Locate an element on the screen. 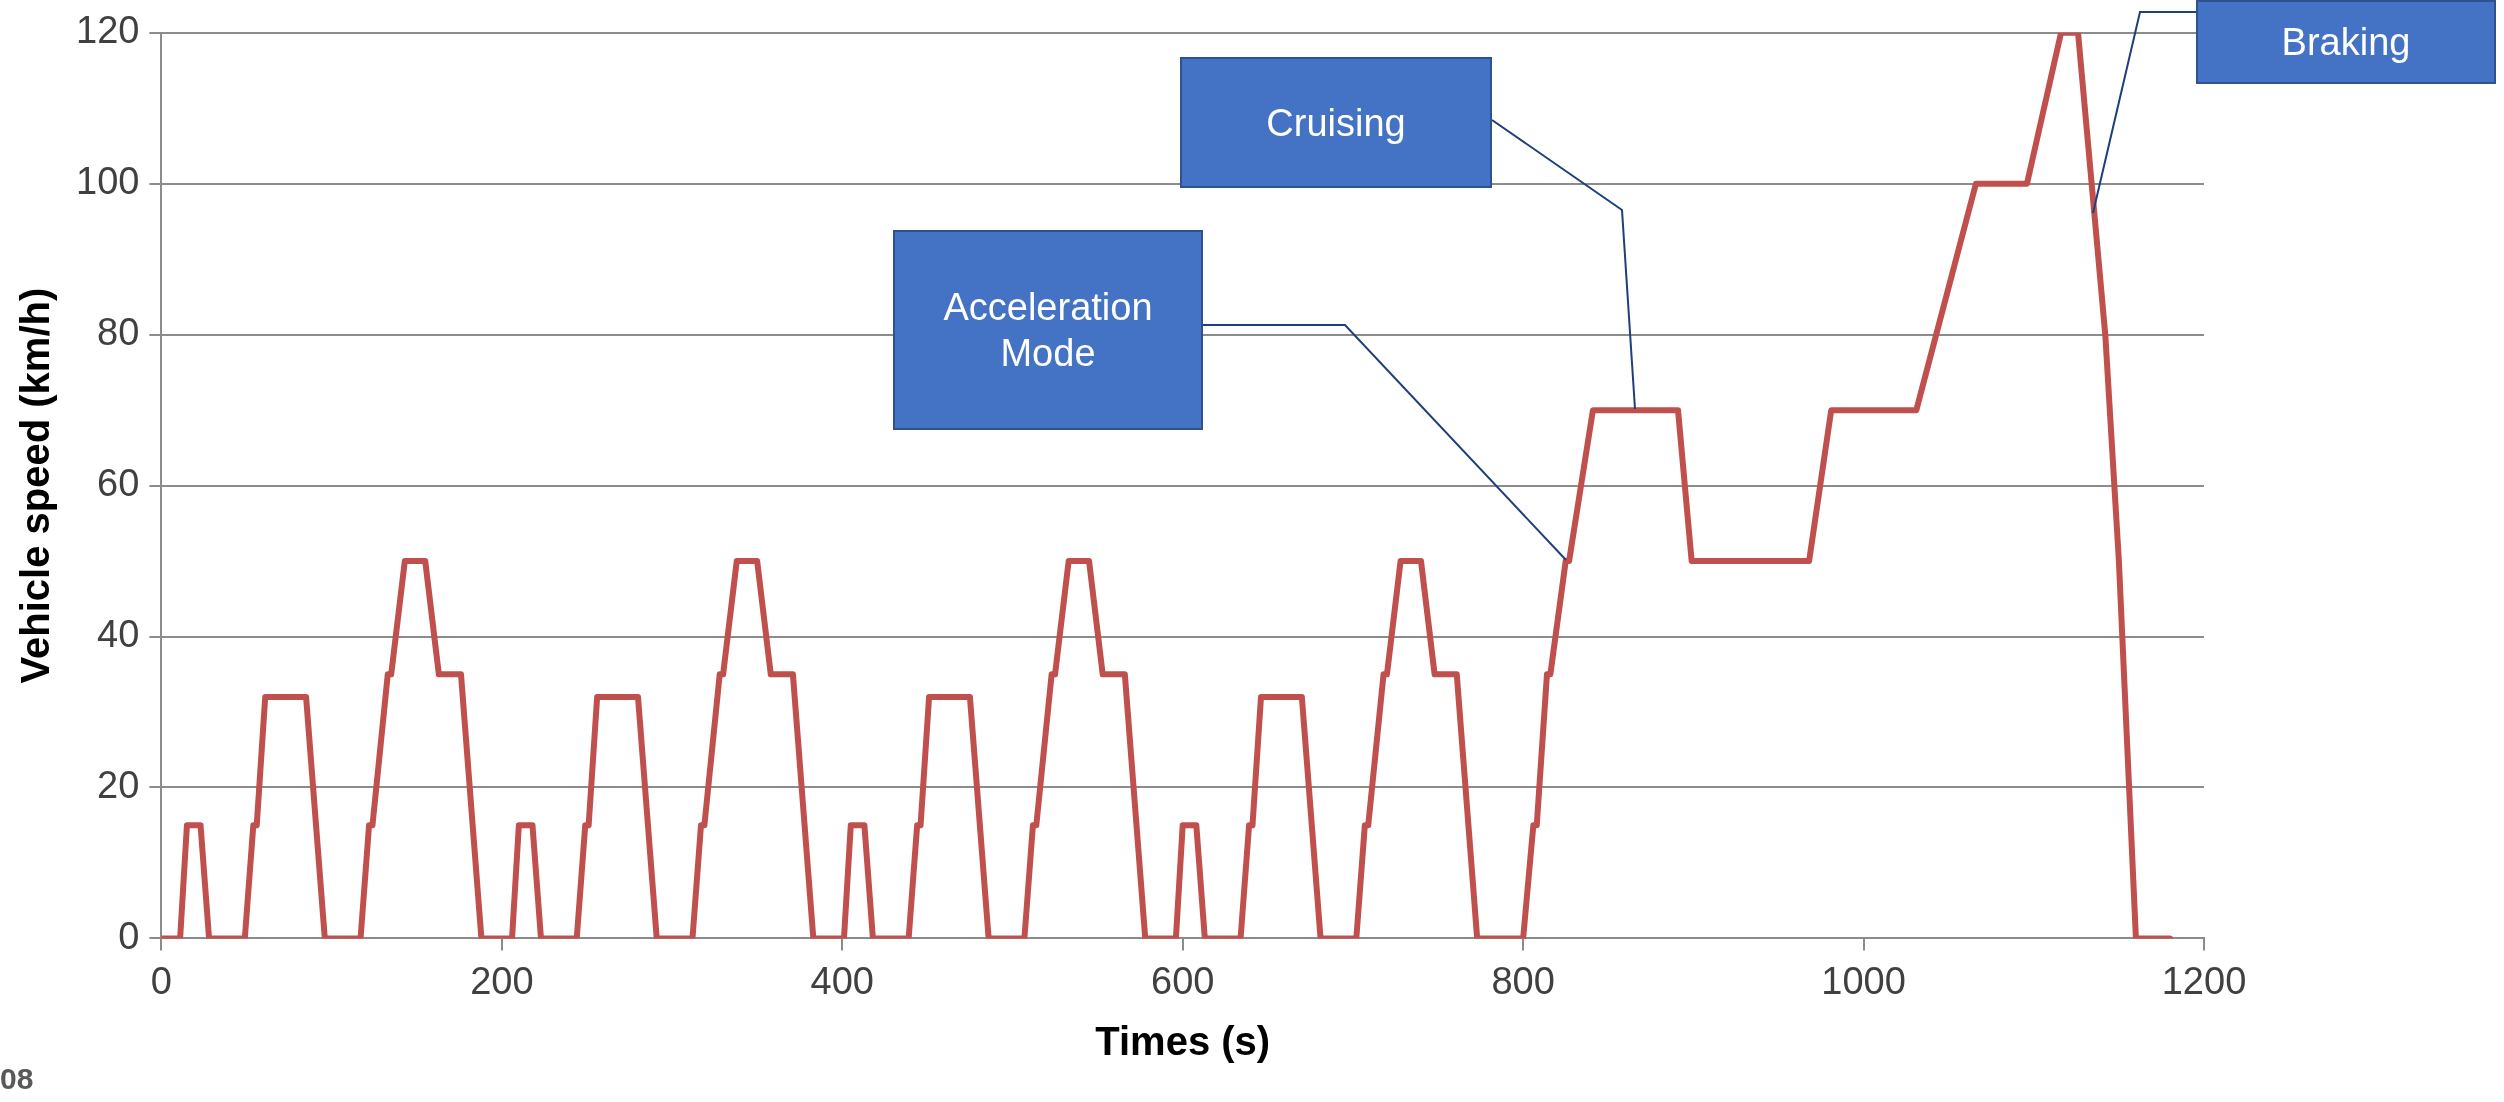 This screenshot has width=2504, height=1102. x-tick-label: 400 is located at coordinates (842, 980).